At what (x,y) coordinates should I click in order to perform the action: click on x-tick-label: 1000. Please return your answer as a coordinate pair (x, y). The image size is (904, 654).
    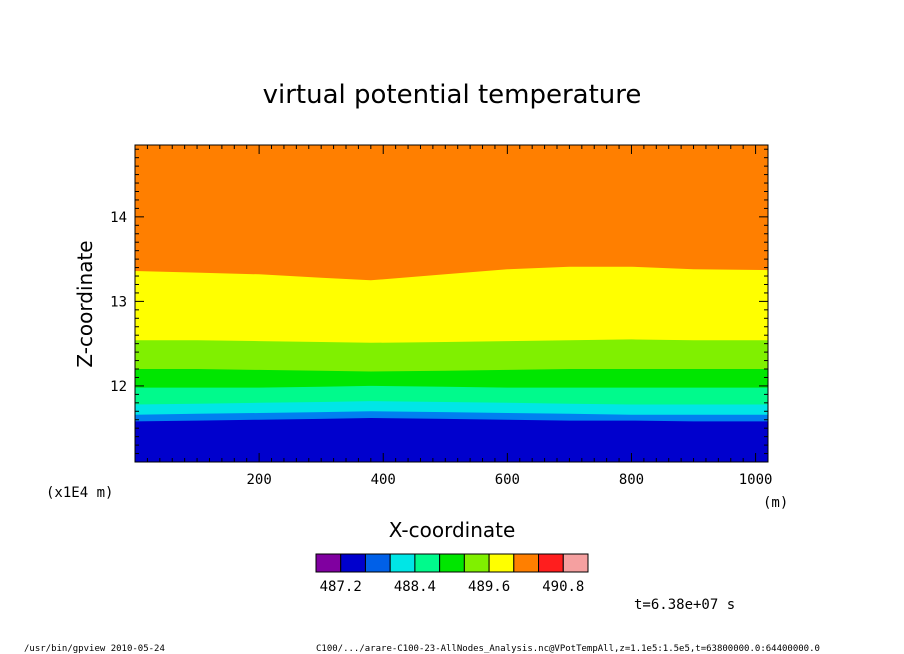
    Looking at the image, I should click on (756, 480).